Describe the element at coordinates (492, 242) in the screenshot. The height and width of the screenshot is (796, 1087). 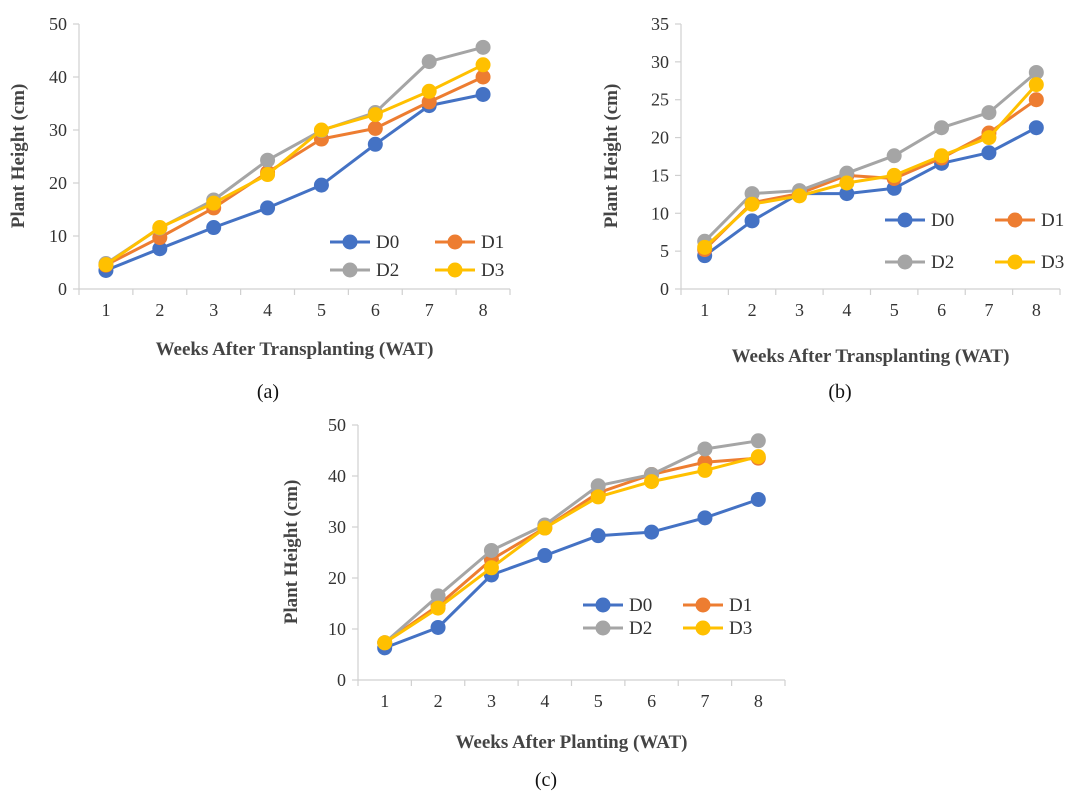
I see `legend-label: D1` at that location.